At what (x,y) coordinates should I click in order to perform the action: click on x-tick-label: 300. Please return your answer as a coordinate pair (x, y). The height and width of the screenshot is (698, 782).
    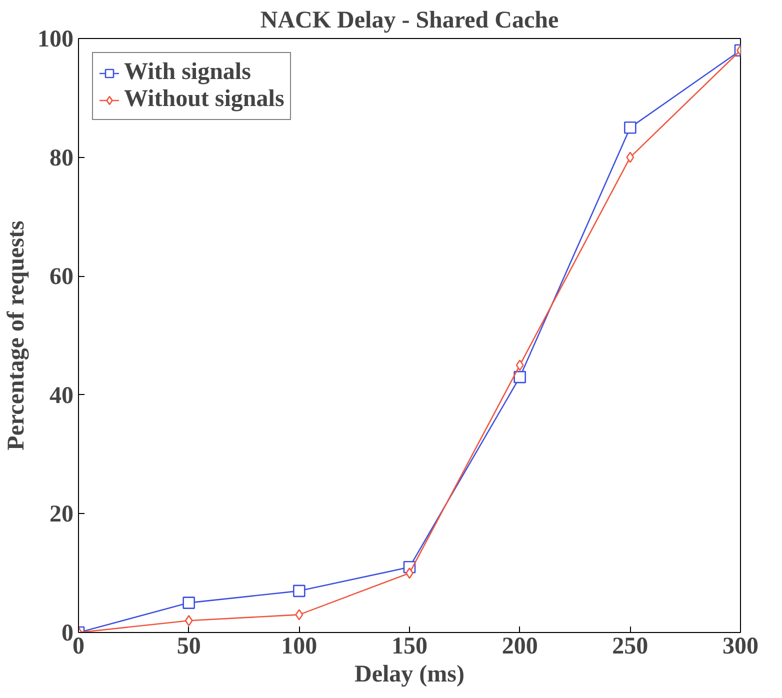
    Looking at the image, I should click on (740, 647).